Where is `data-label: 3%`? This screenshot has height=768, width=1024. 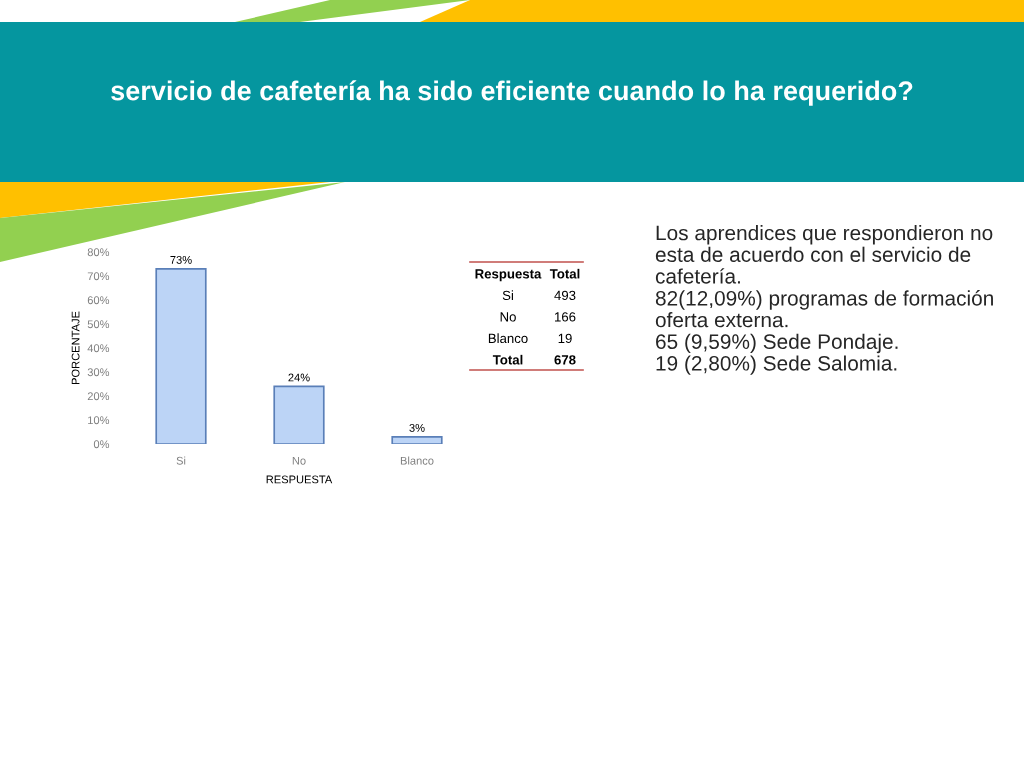 data-label: 3% is located at coordinates (417, 427).